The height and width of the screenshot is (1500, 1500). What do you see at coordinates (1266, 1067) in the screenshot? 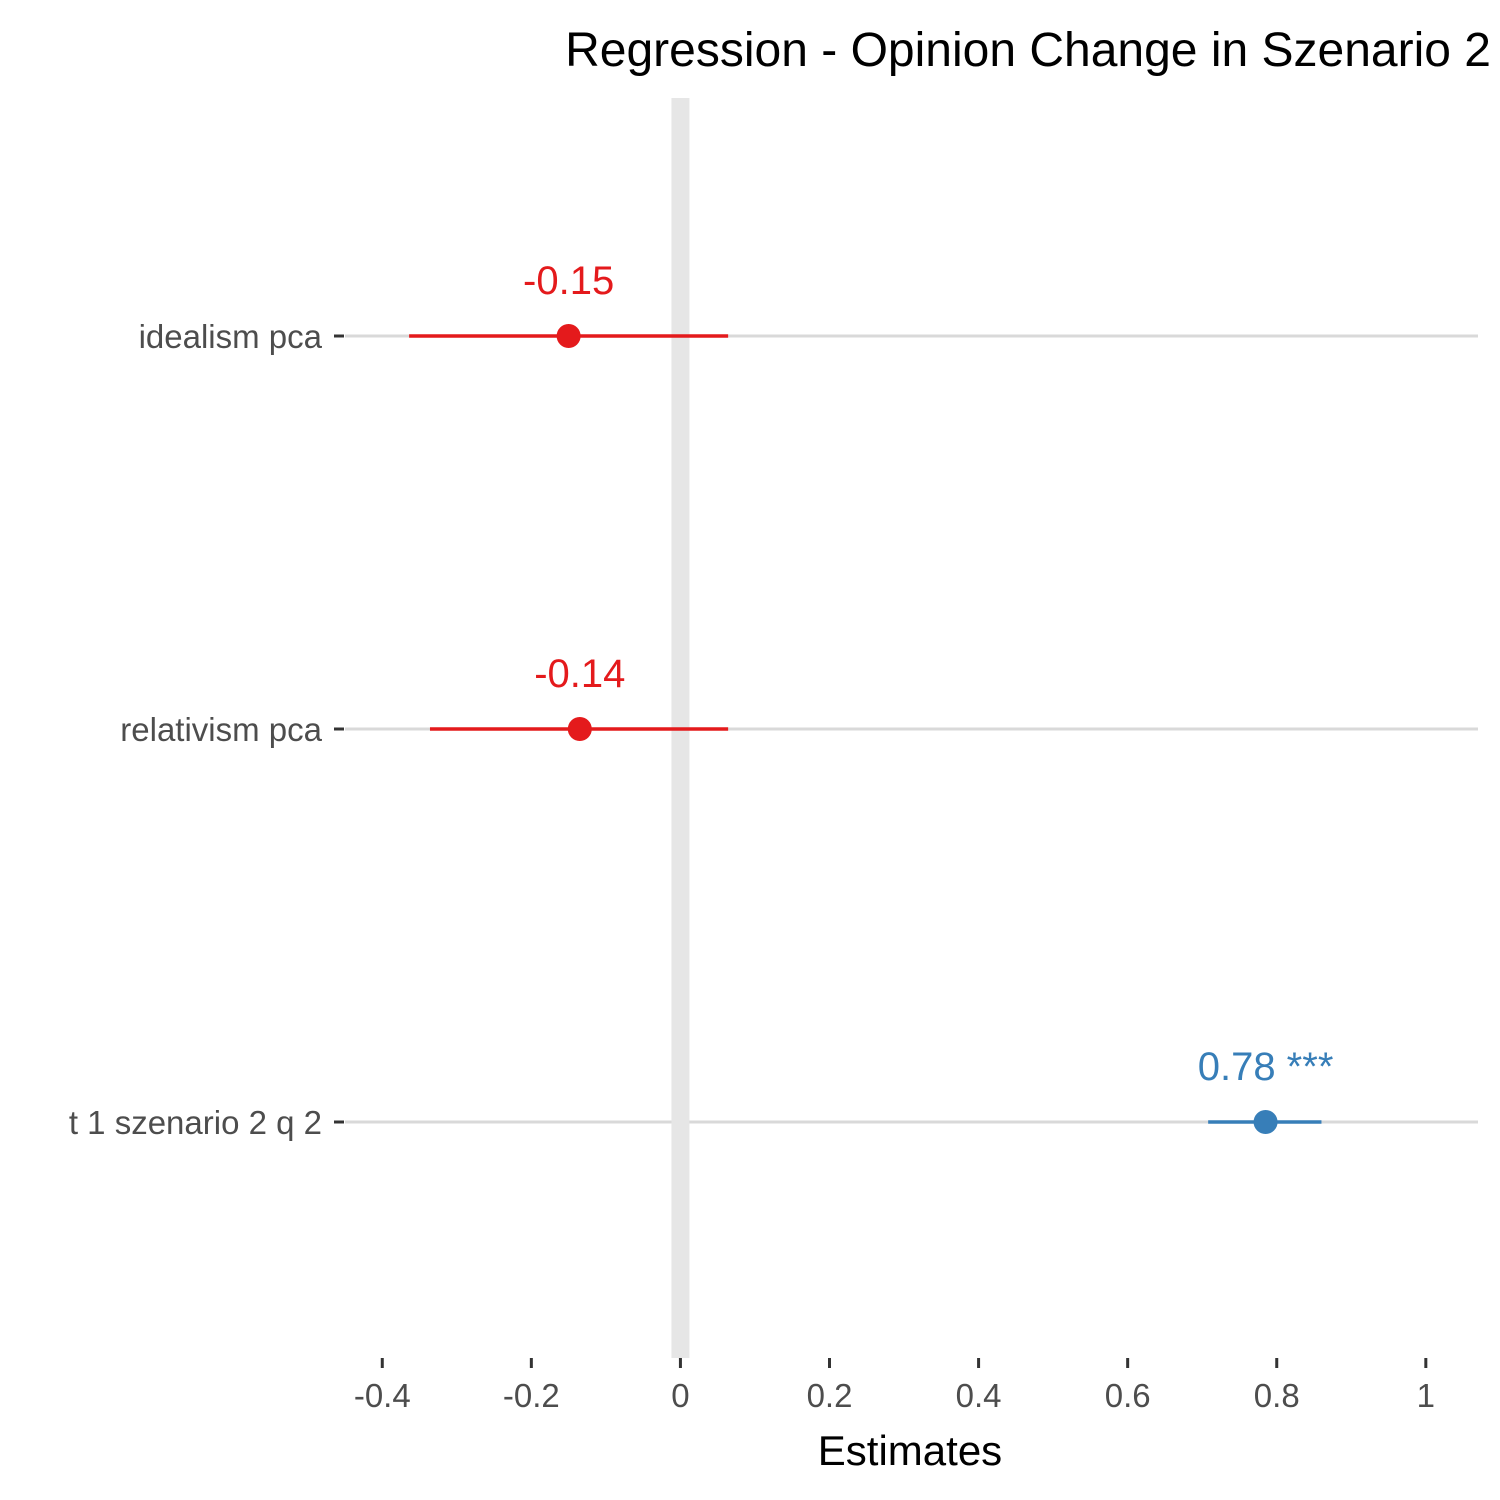
I see `estimate-value-label: 0.78 ***` at bounding box center [1266, 1067].